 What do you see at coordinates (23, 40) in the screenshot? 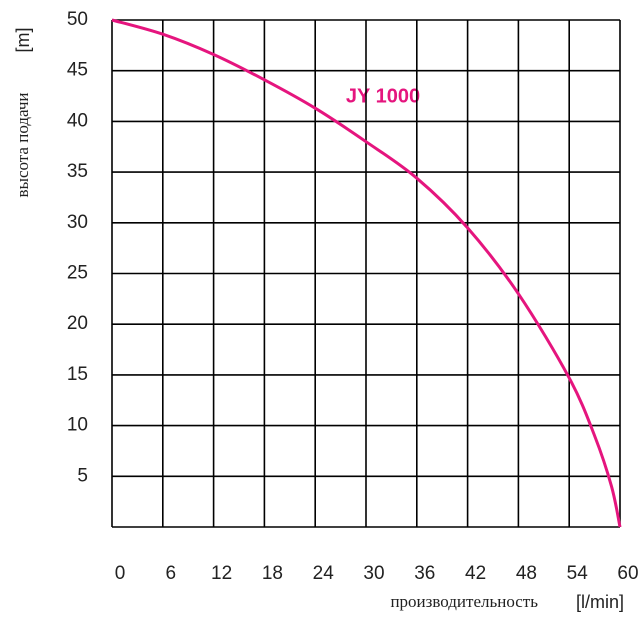
I see `y-axis-unit: [m]` at bounding box center [23, 40].